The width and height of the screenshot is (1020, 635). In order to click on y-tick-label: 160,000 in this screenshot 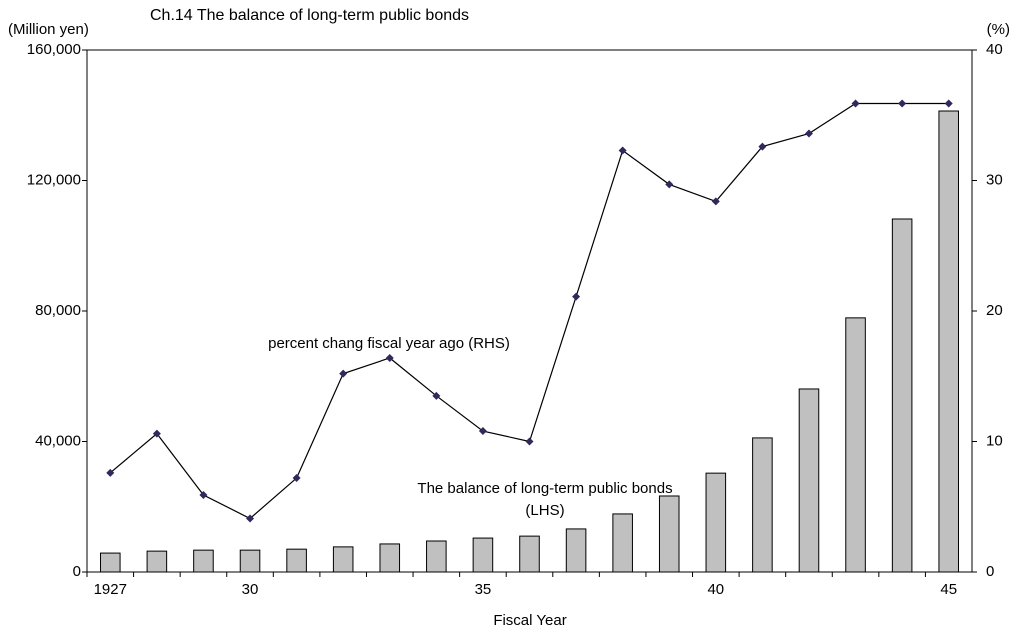, I will do `click(54, 49)`.